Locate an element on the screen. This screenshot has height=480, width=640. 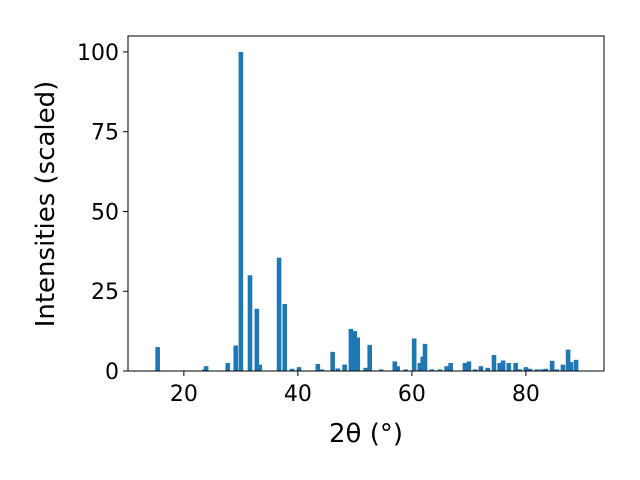
y-tick-label: 75 is located at coordinates (105, 133).